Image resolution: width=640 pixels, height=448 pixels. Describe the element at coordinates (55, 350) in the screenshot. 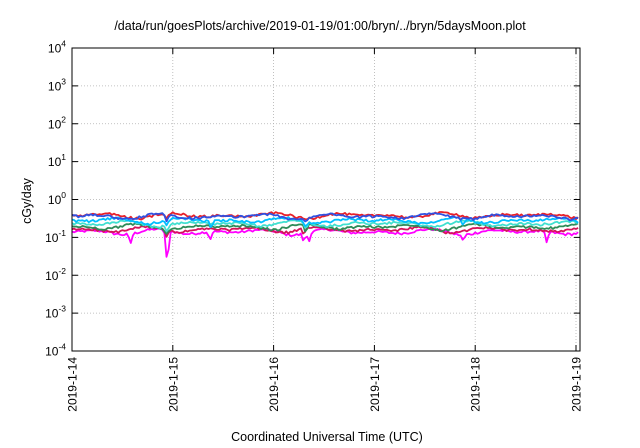

I see `y-tick-label: 10⁻⁴` at that location.